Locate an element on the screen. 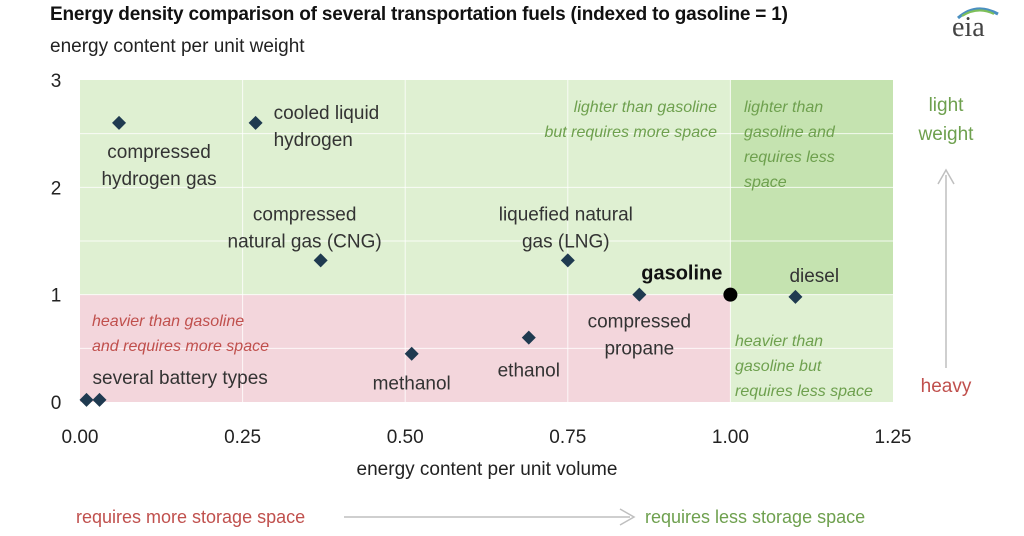 The image size is (1024, 536). x-tick-label: 0.75 is located at coordinates (567, 437).